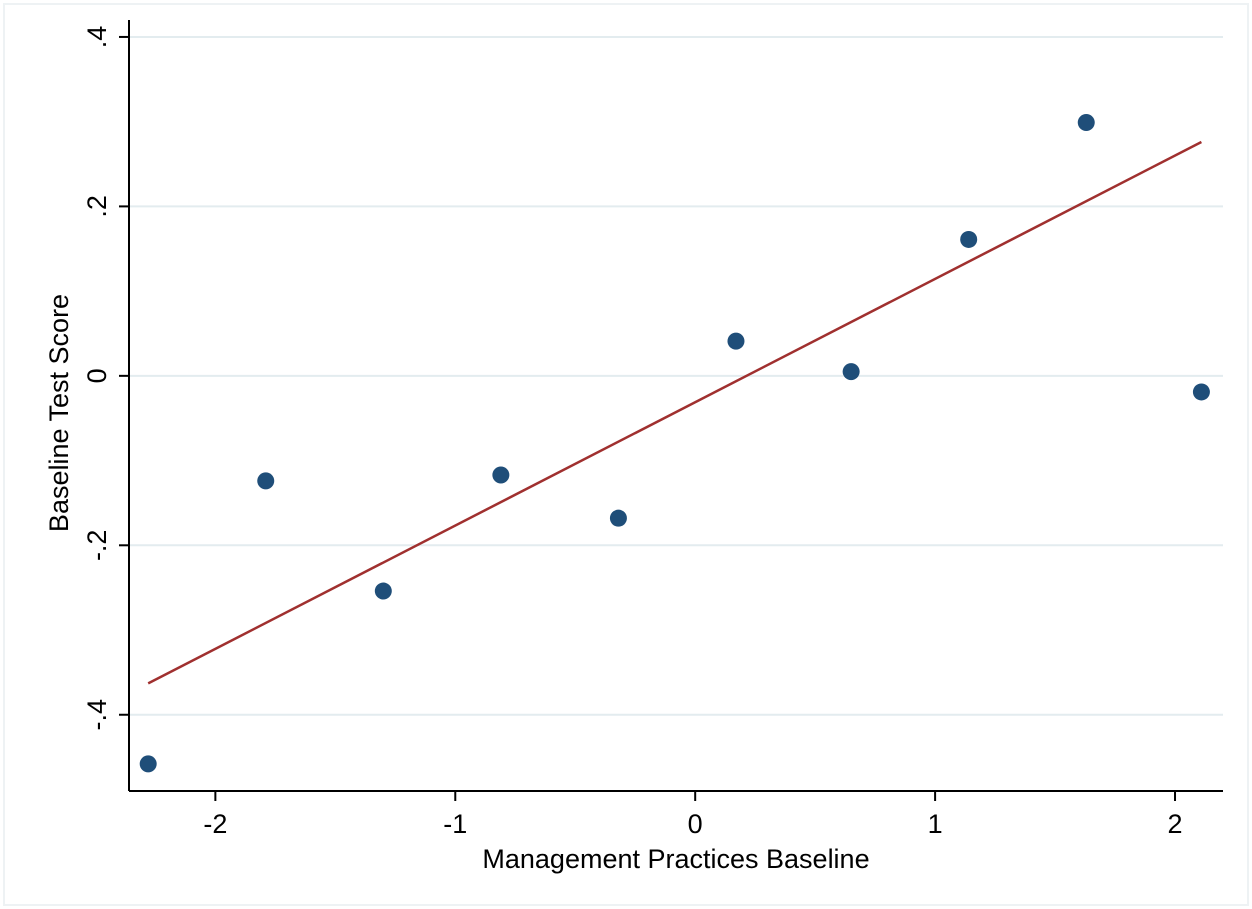  I want to click on y-axis-ticks: -.4 -.2 0 .2 .4, so click(105, 378).